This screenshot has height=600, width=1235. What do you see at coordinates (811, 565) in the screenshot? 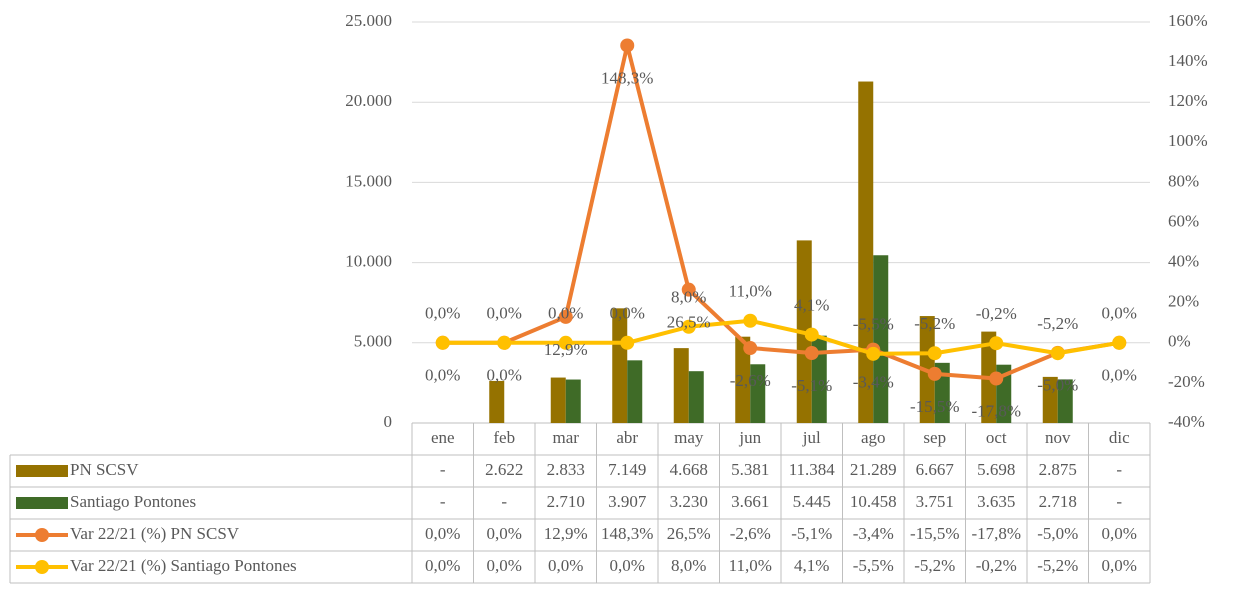
I see `table-cell: 4,1%` at bounding box center [811, 565].